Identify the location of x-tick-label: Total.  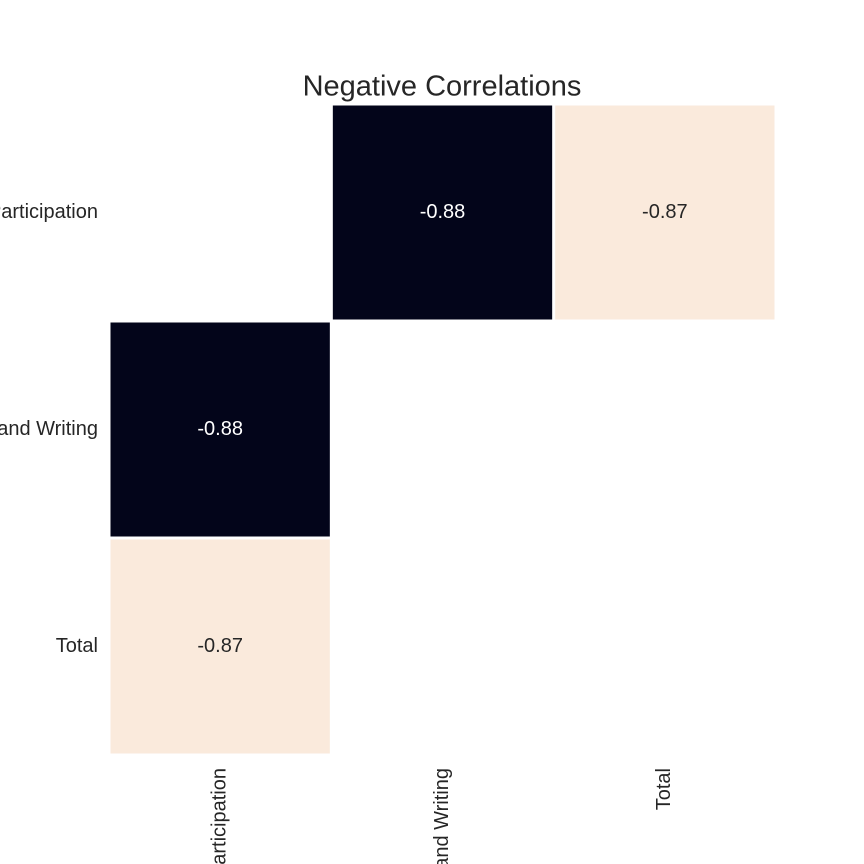
(664, 789).